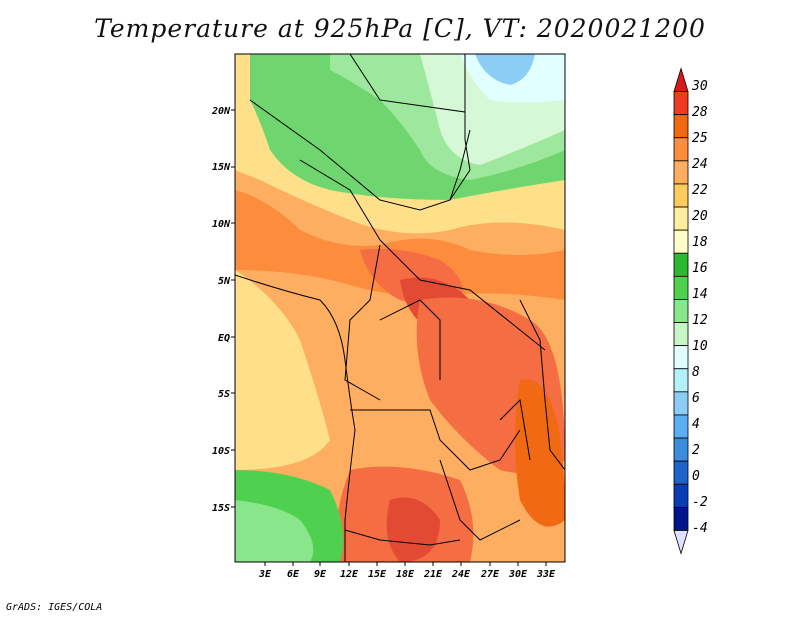 The image size is (800, 618). I want to click on longitude-axis: 3E 6E 9E 12E 15E 18E 21E 24E 27E 30E 33E, so click(407, 571).